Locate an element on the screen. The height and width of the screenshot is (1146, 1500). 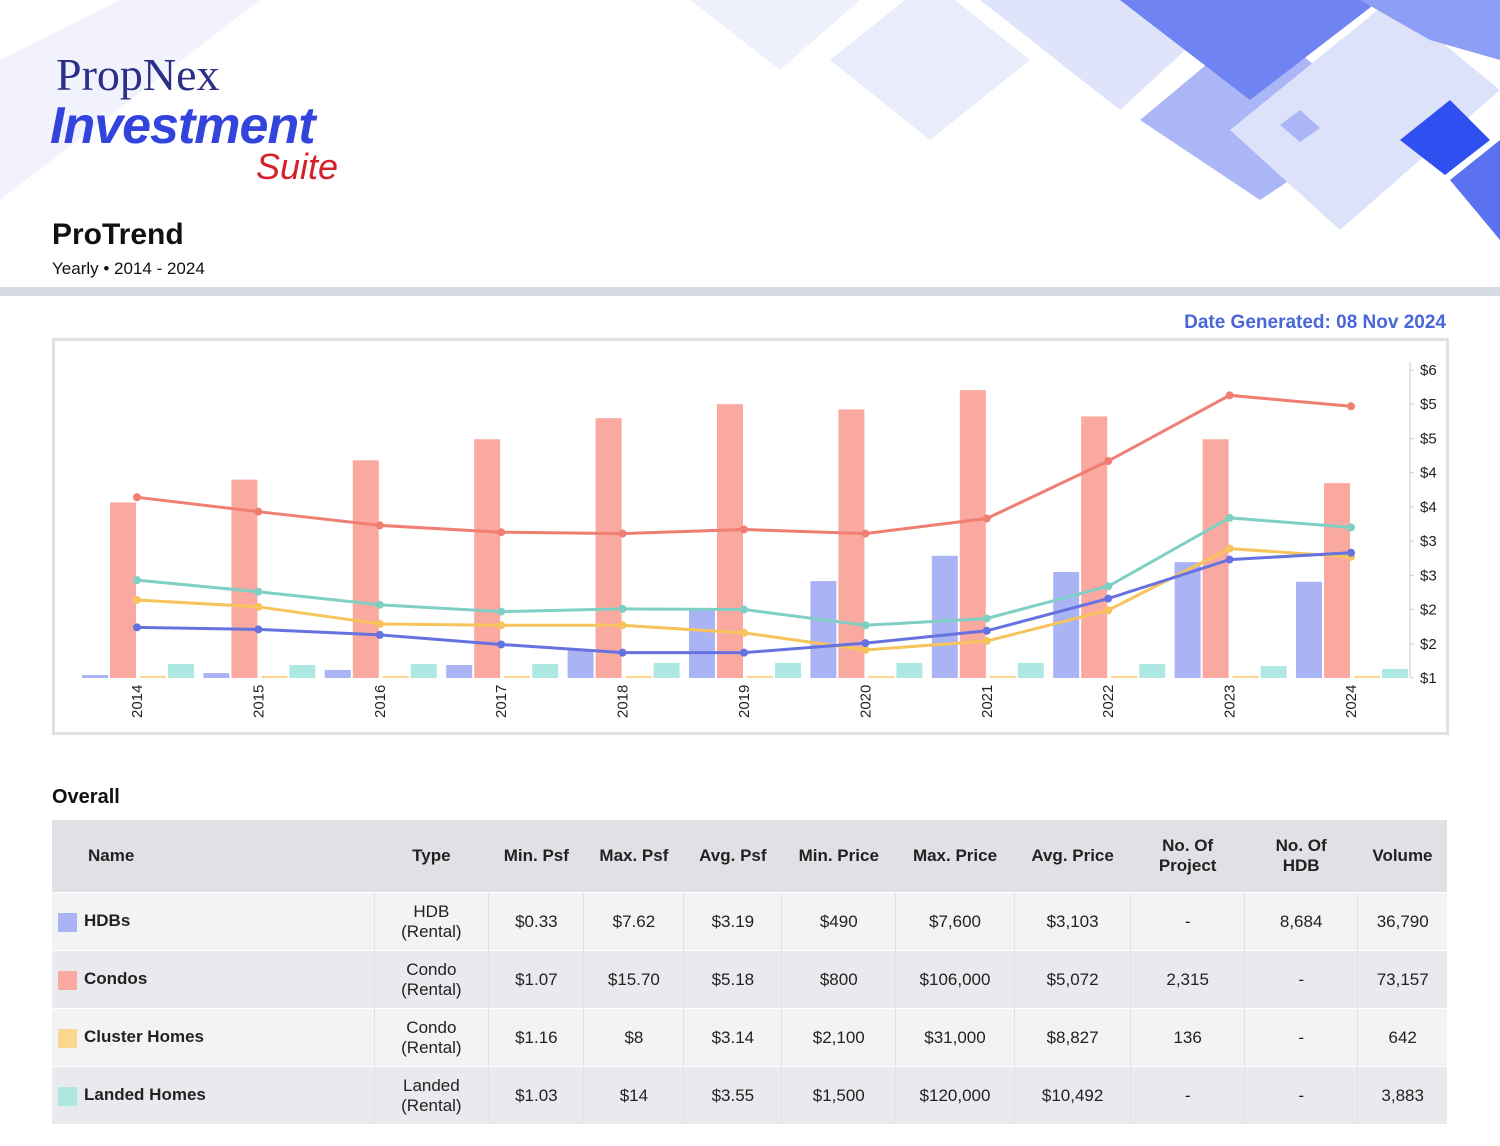
column-header: Volume is located at coordinates (1402, 856).